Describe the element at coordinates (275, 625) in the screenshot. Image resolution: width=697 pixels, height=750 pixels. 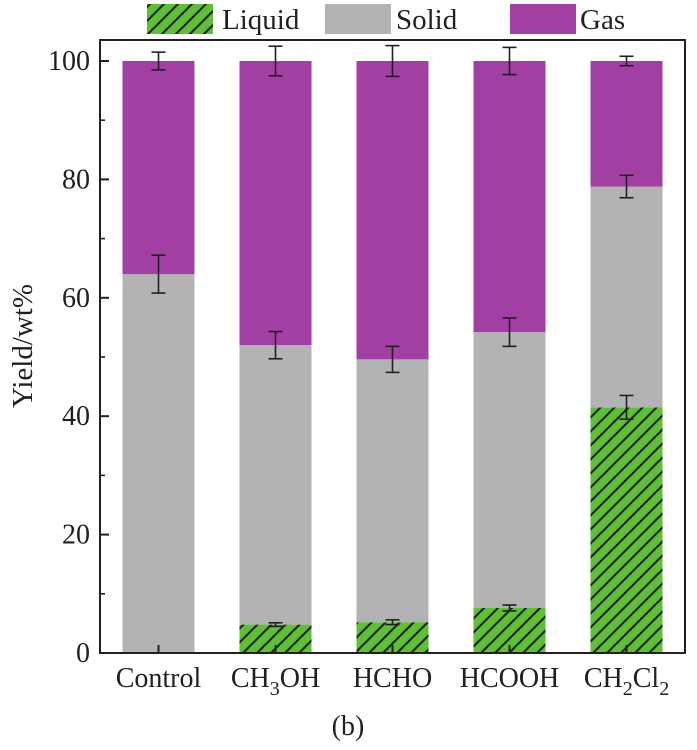
I see `error-bar-liquid-ch3oh` at that location.